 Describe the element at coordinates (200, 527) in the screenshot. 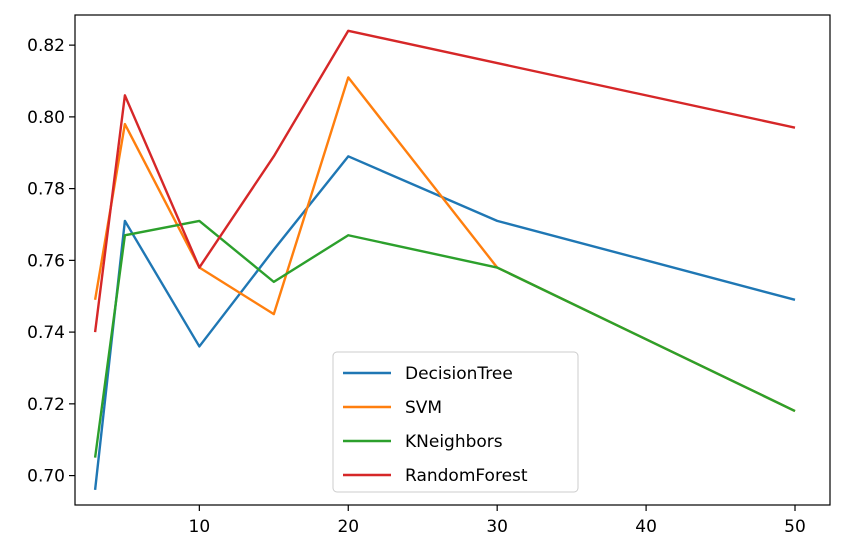

I see `x-tick-label: 10` at that location.